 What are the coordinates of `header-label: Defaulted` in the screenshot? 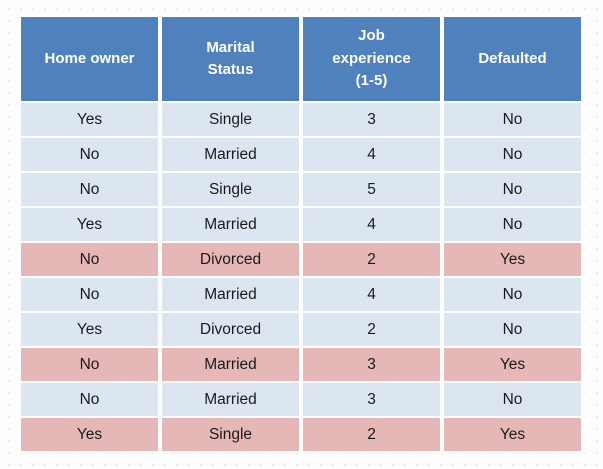 It's located at (512, 58).